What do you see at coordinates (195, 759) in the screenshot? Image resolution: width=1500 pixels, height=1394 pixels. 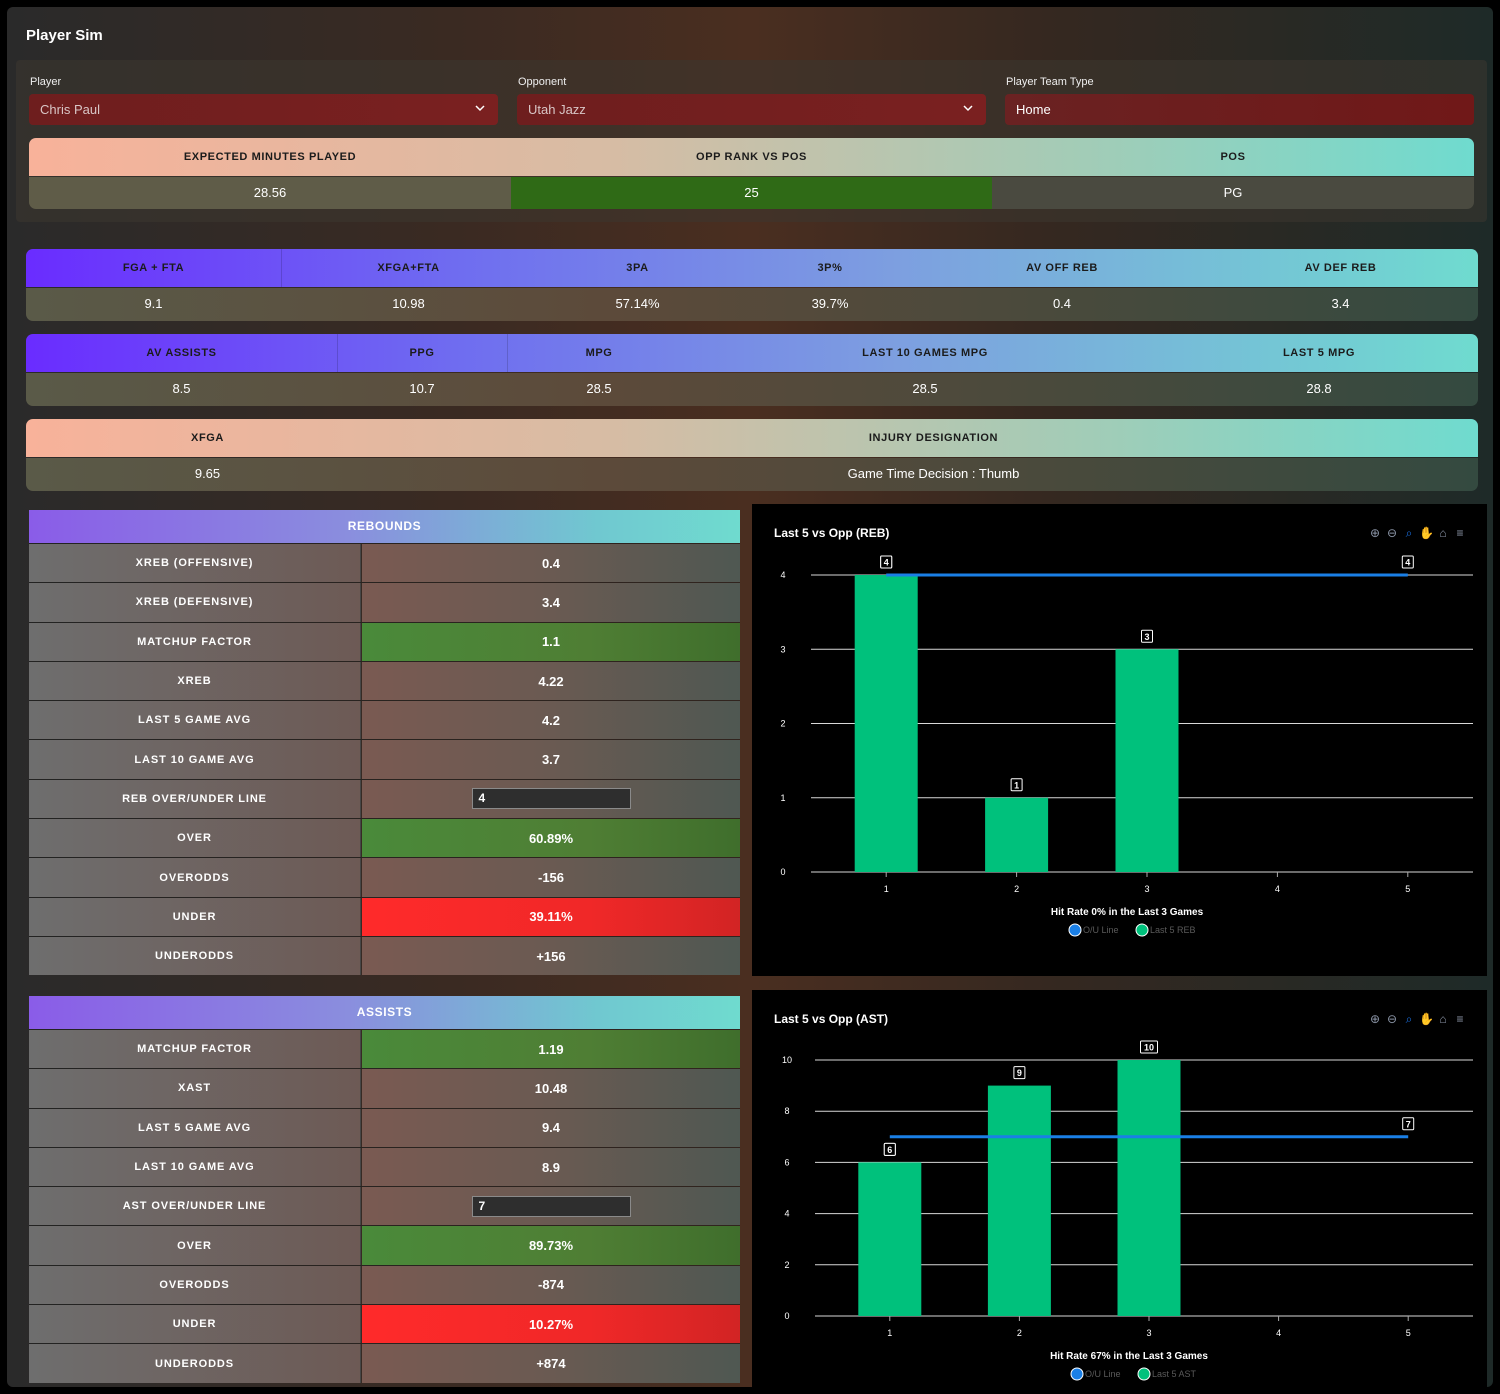 I see `row-label: LAST 10 GAME AVG` at bounding box center [195, 759].